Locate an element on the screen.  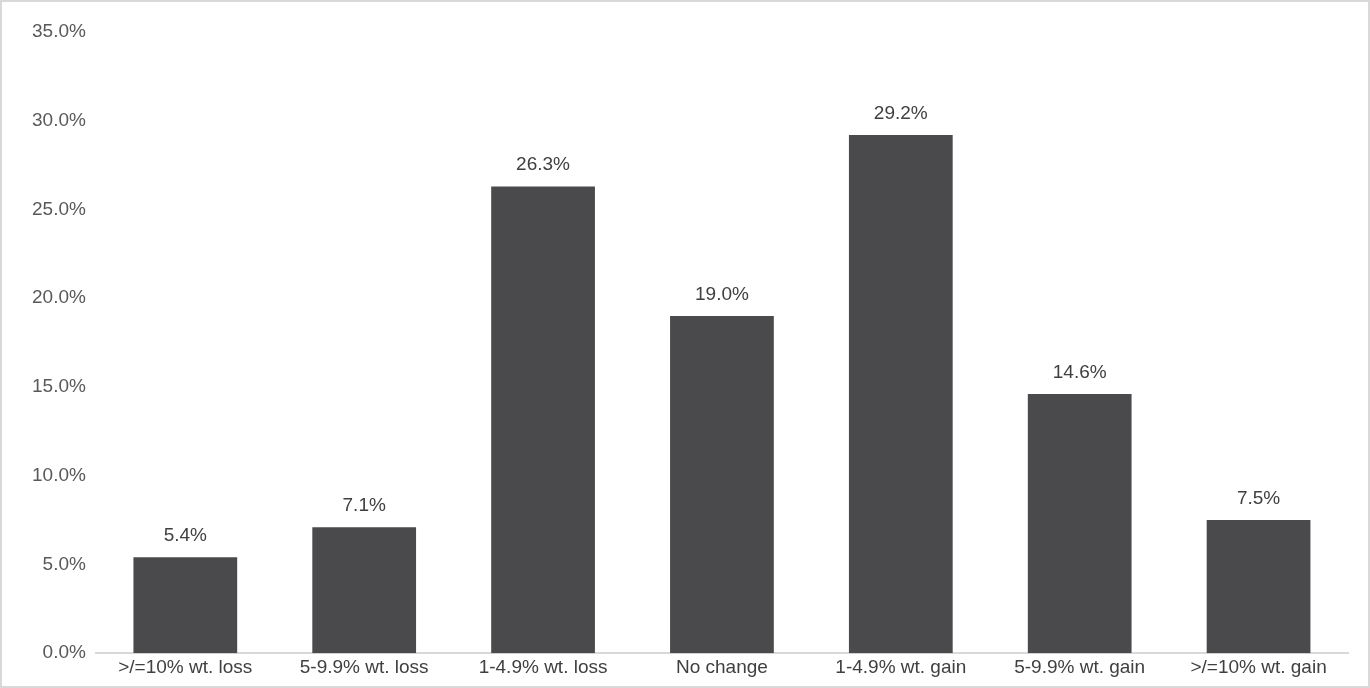
data-label: 29.2% is located at coordinates (900, 112).